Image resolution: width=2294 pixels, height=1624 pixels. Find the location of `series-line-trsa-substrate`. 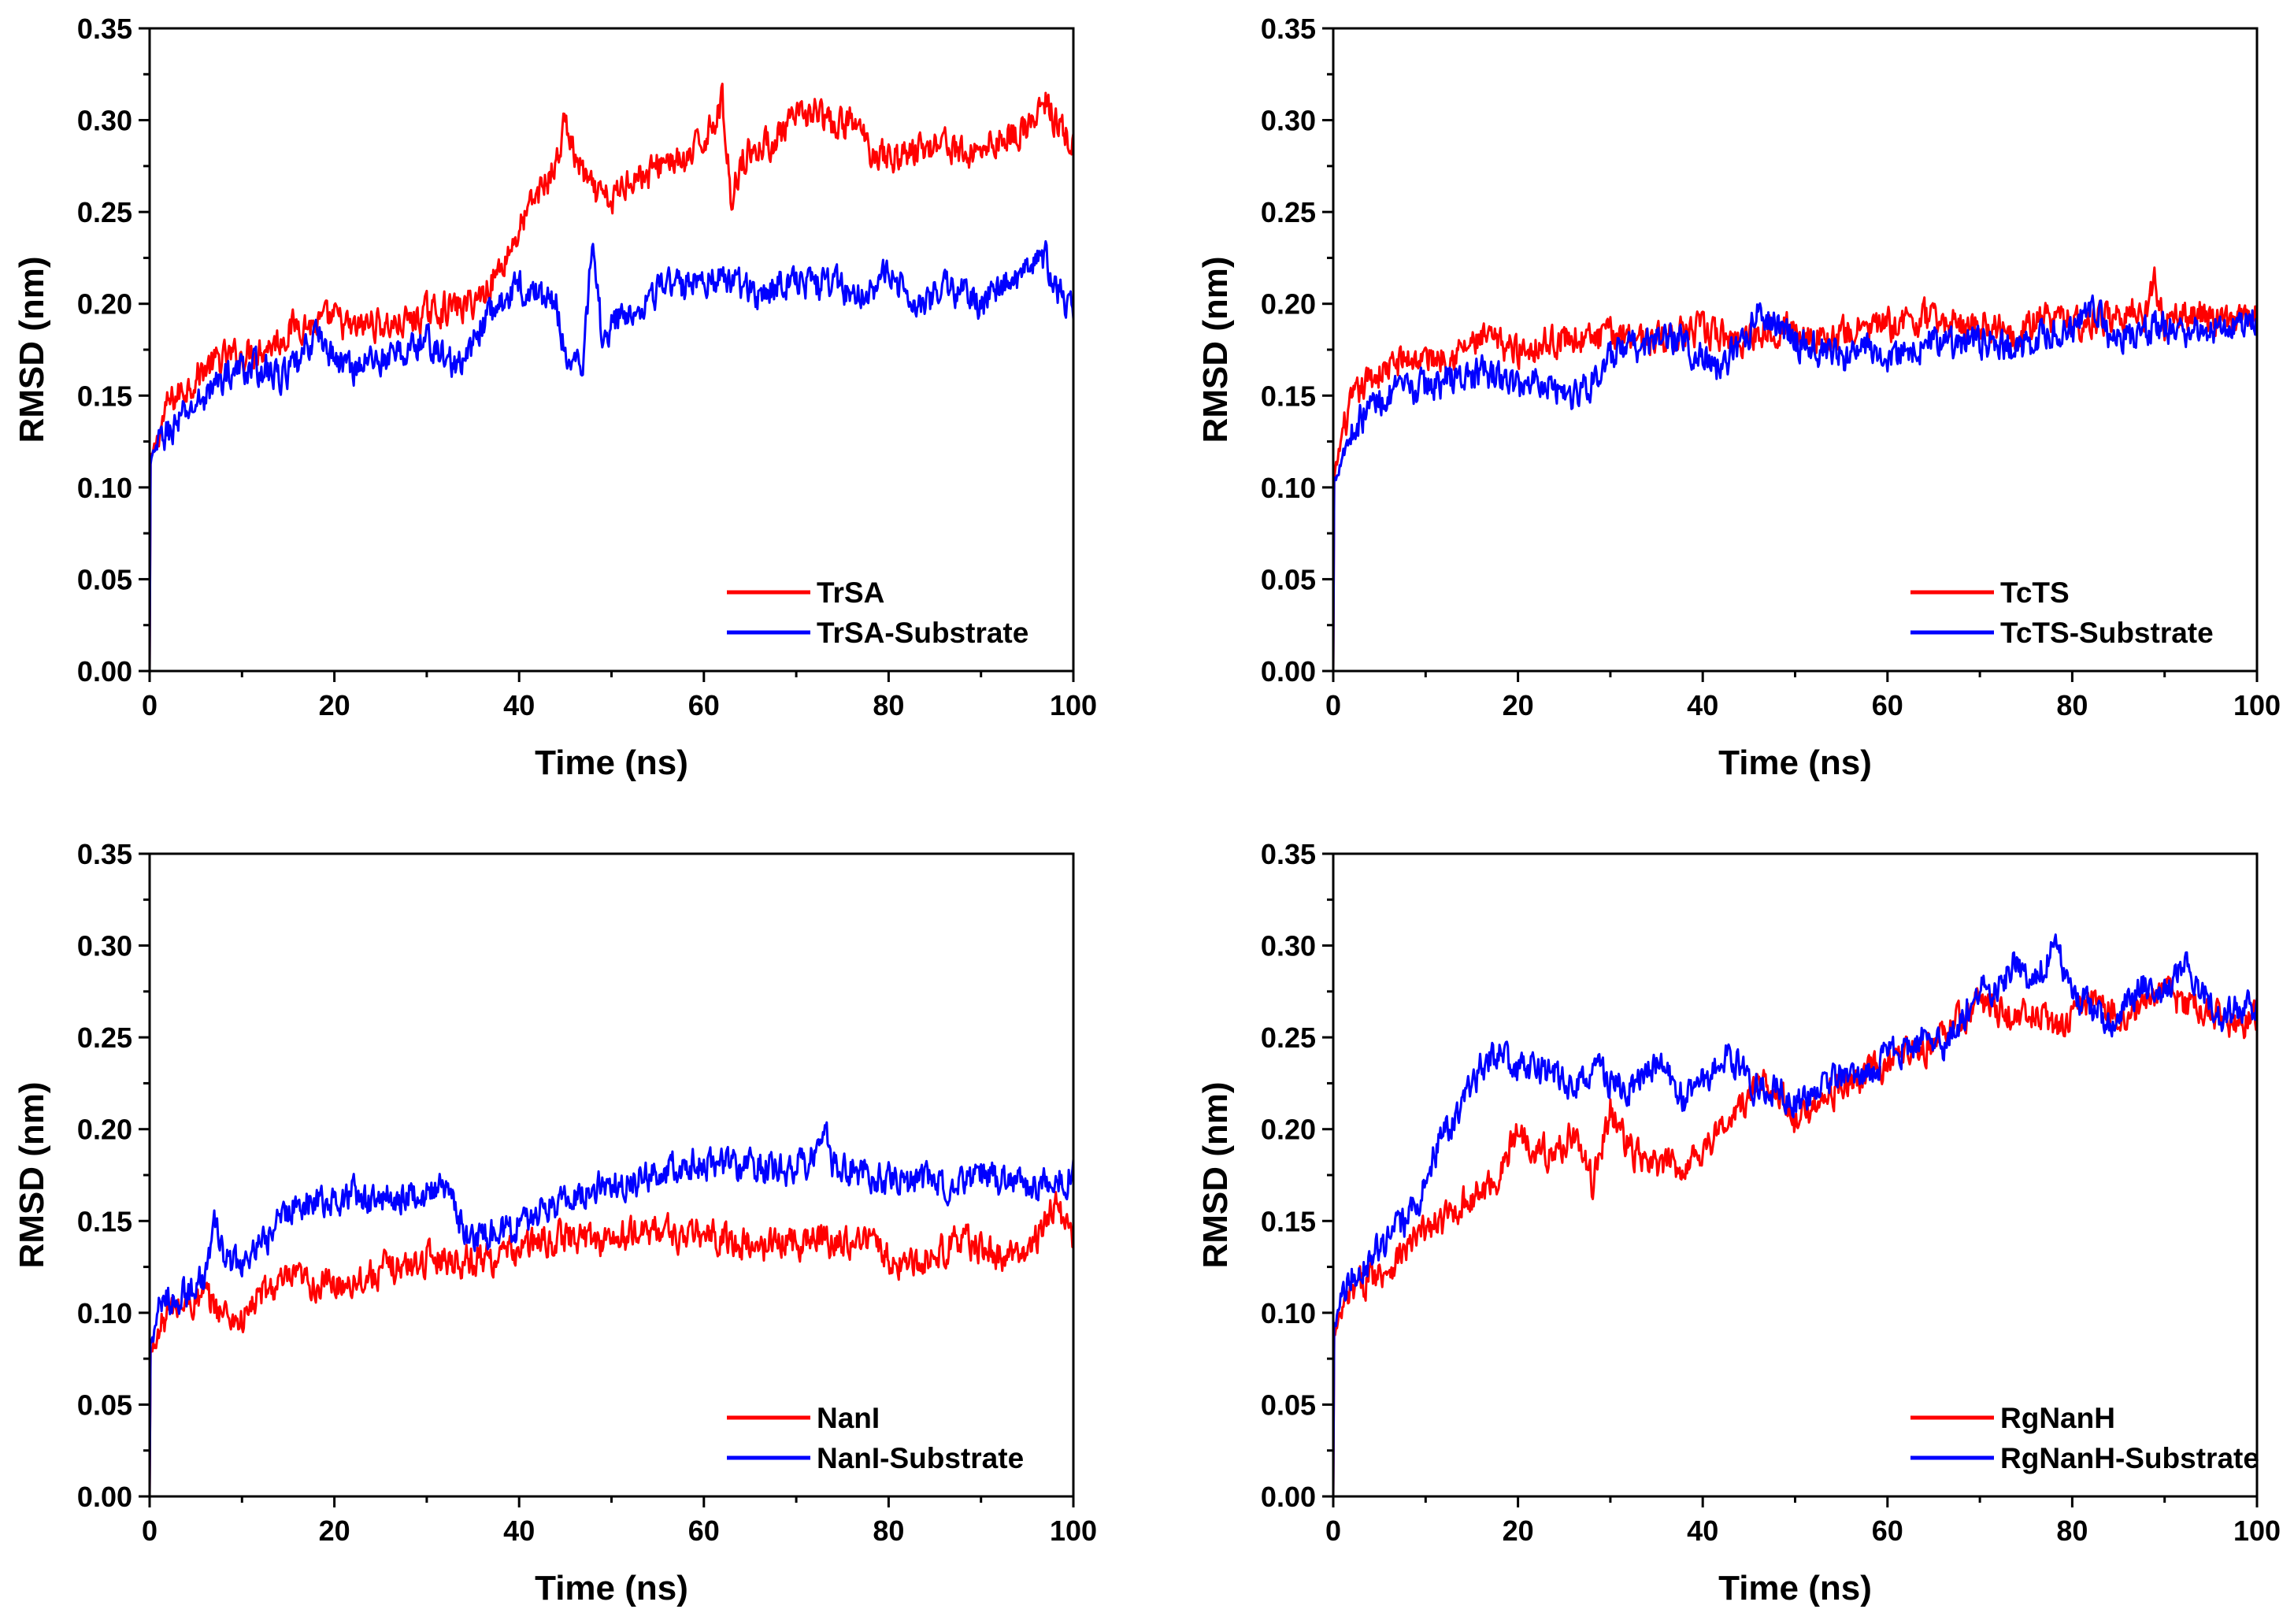

series-line-trsa-substrate is located at coordinates (611, 456).